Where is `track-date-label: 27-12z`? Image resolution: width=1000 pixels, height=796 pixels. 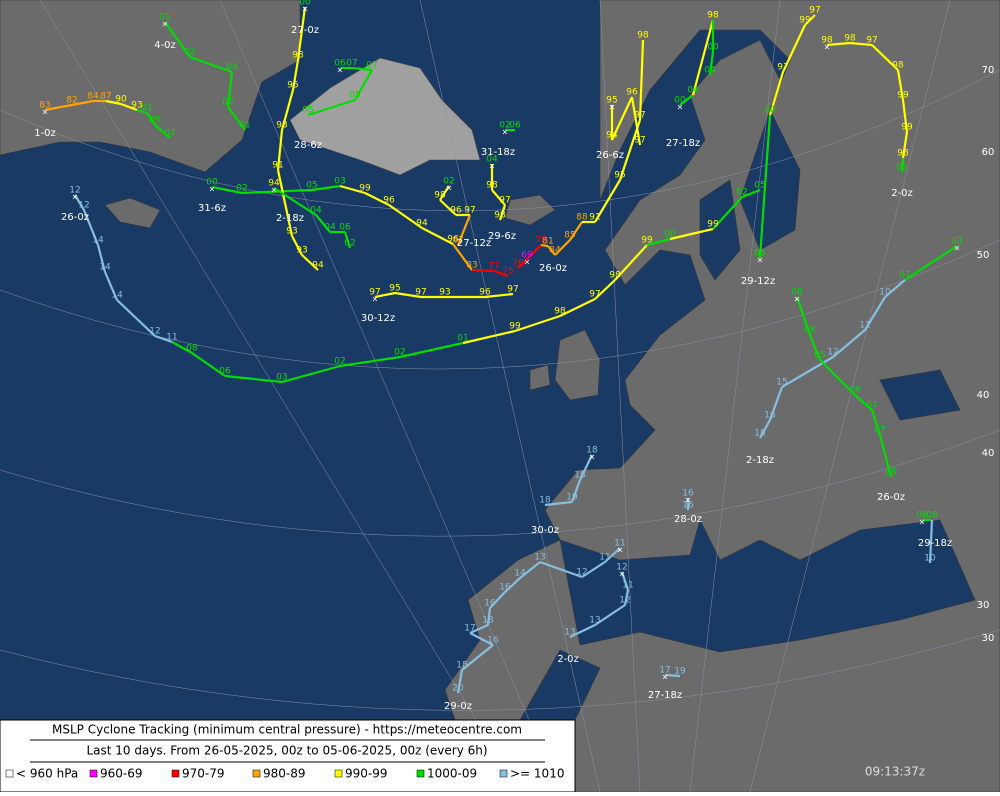
track-date-label: 27-12z is located at coordinates (474, 243).